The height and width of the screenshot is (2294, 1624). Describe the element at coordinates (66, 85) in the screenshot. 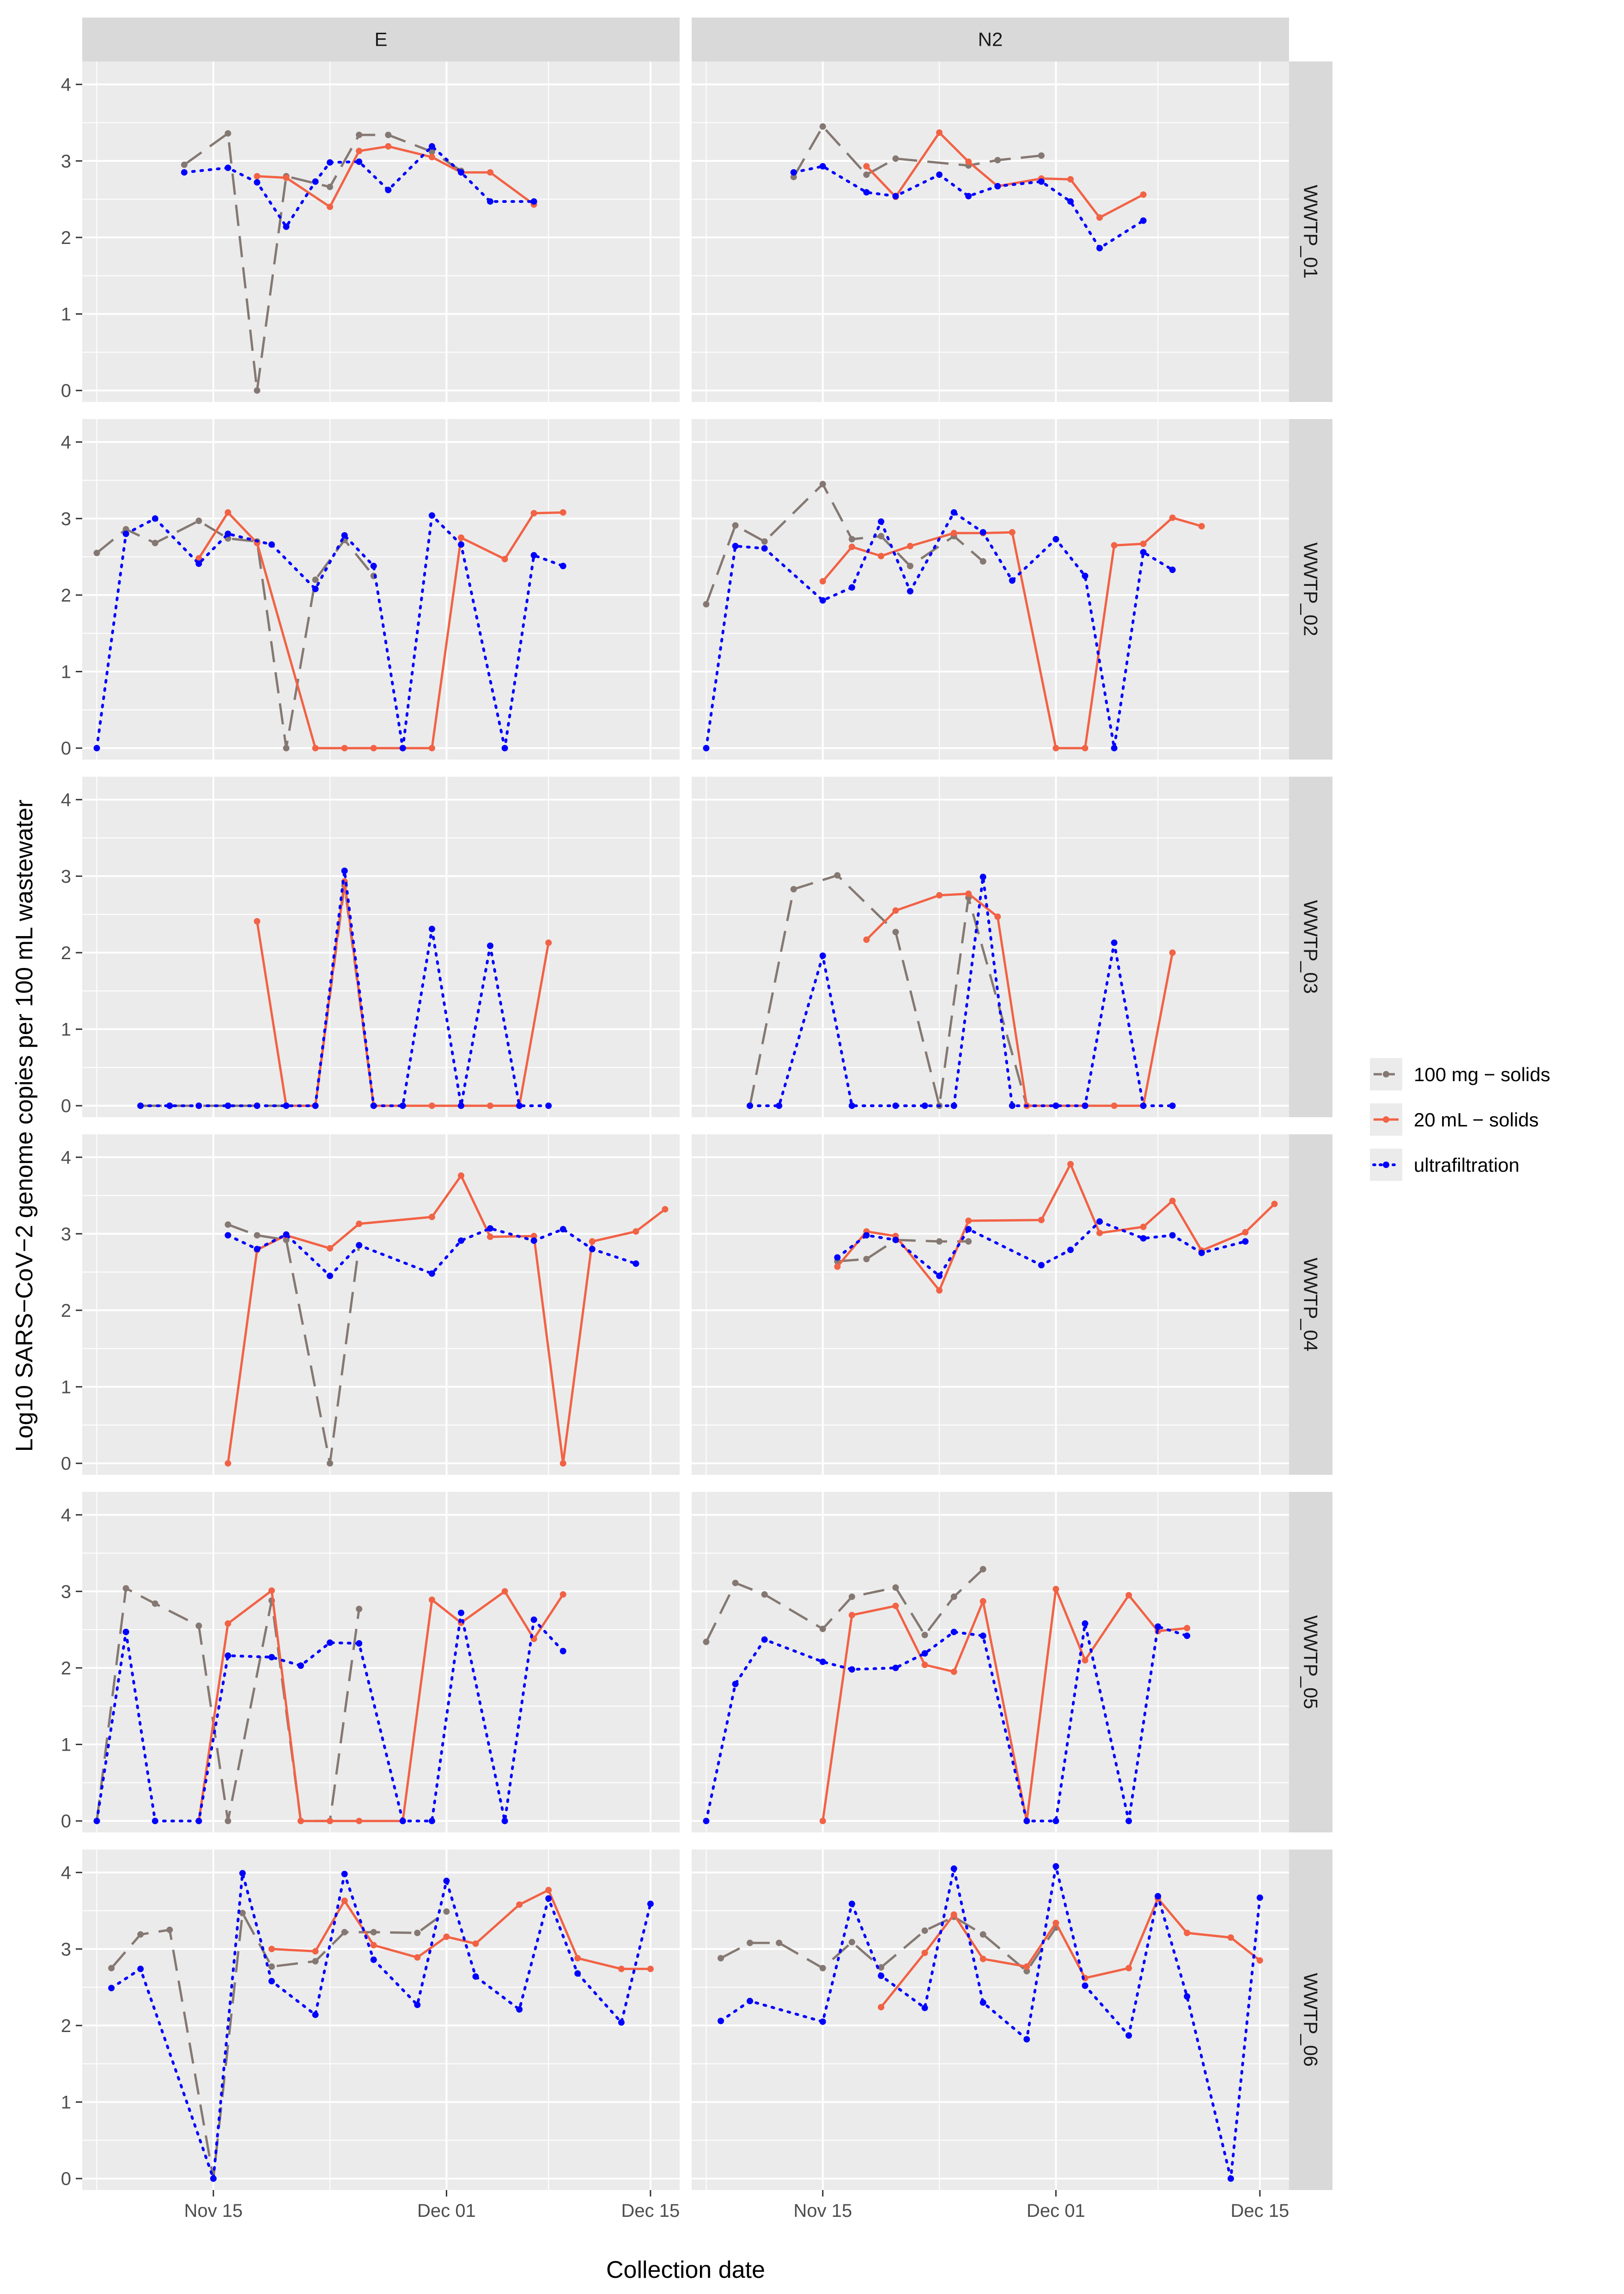

I see `y-tick-label: 4` at that location.